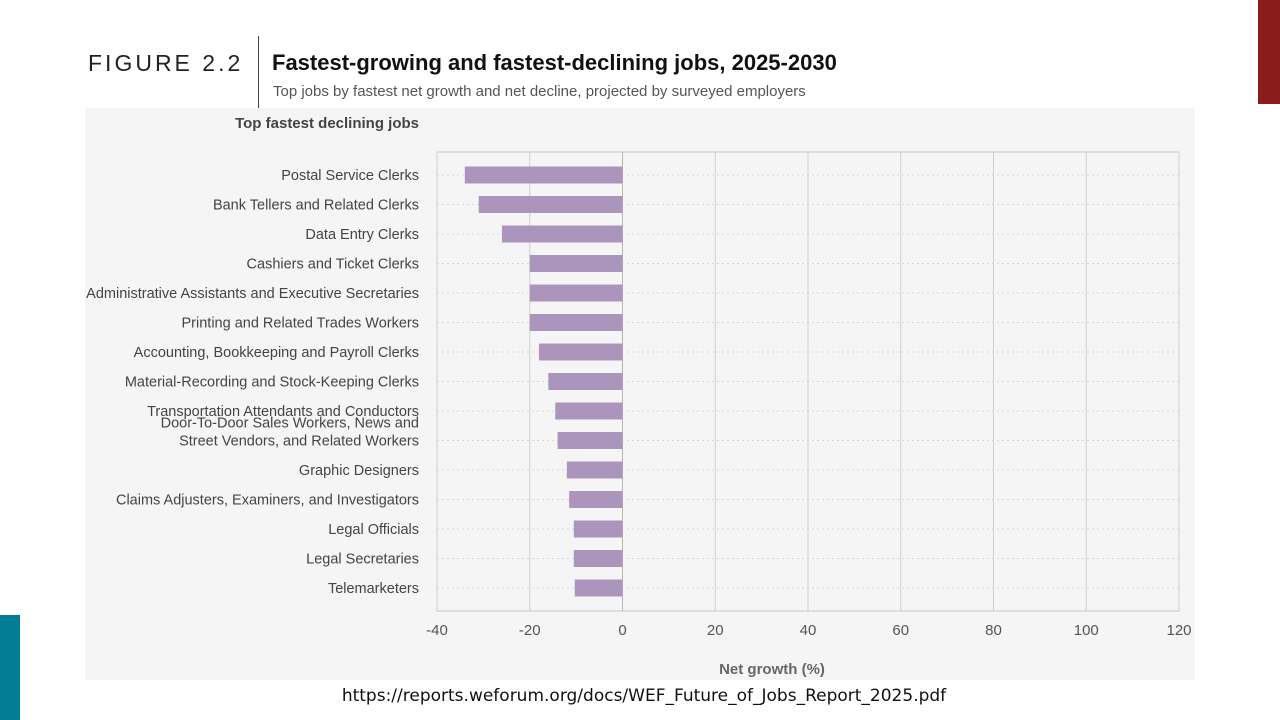  Describe the element at coordinates (362, 235) in the screenshot. I see `category-label: Data Entry Clerks` at that location.